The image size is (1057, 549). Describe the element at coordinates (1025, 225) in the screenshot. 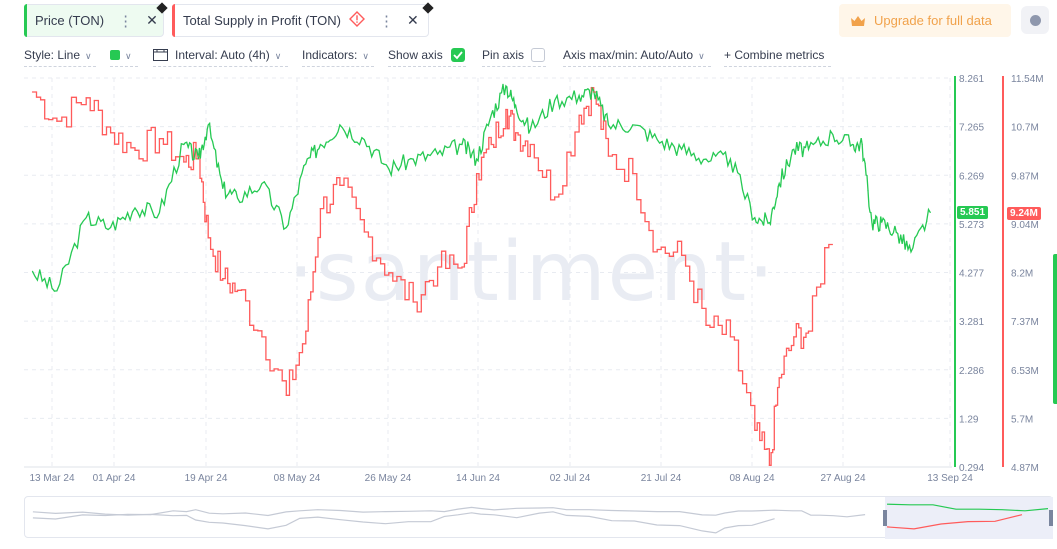

I see `y-right-tick-label: 9.04M` at that location.